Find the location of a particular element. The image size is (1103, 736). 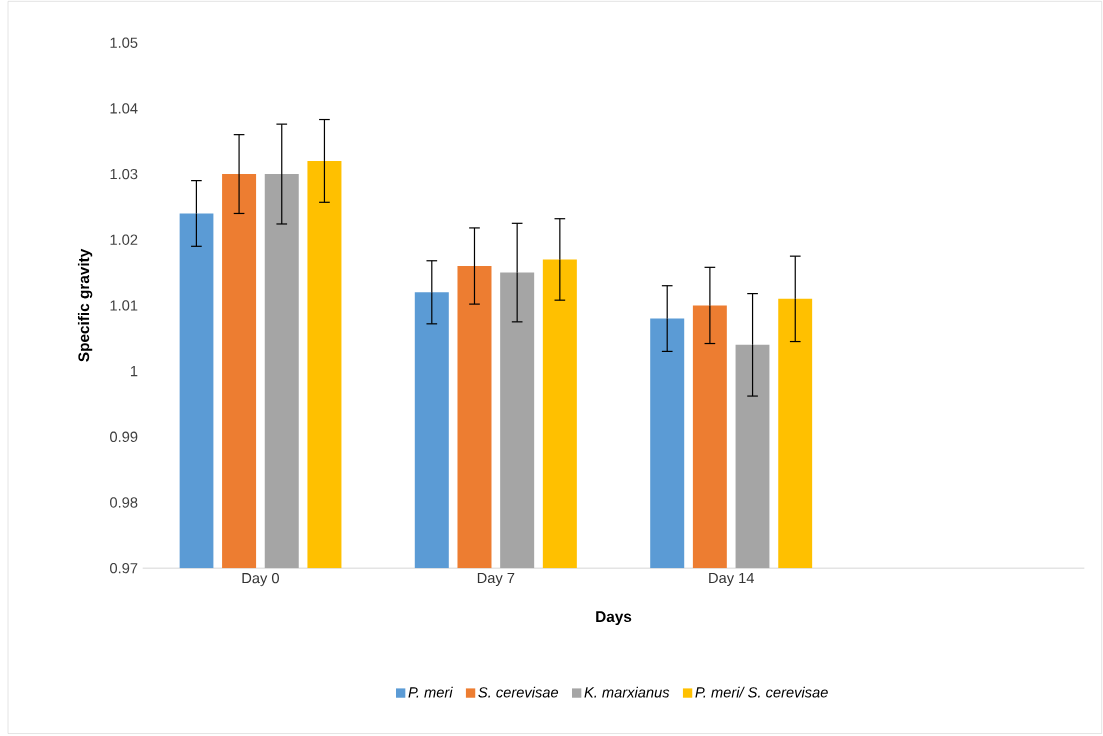

x-tick-label: Day 0 is located at coordinates (260, 579).